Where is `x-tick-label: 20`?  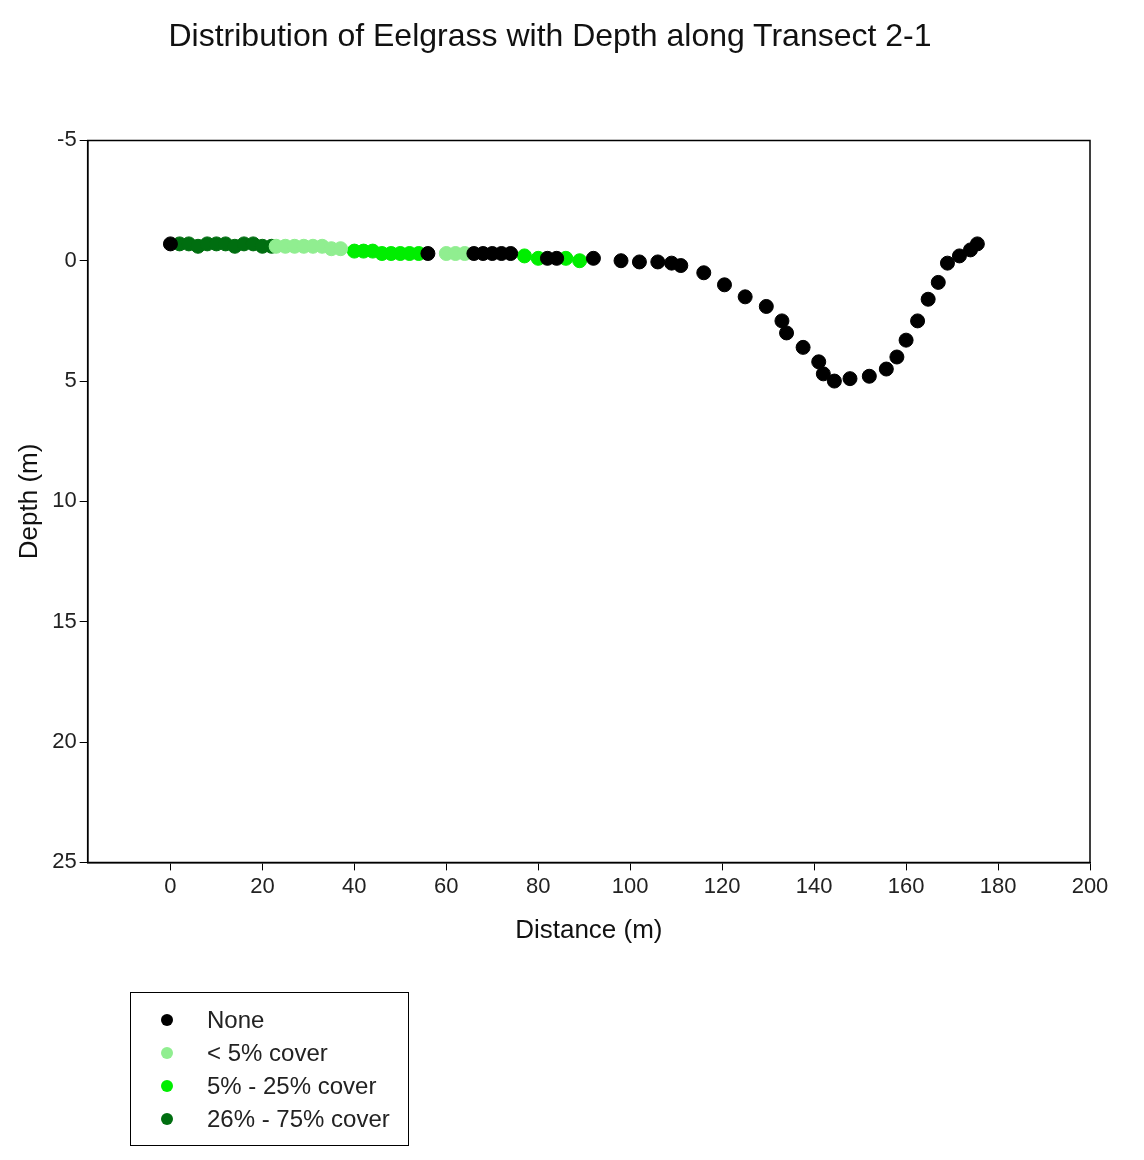 x-tick-label: 20 is located at coordinates (262, 885).